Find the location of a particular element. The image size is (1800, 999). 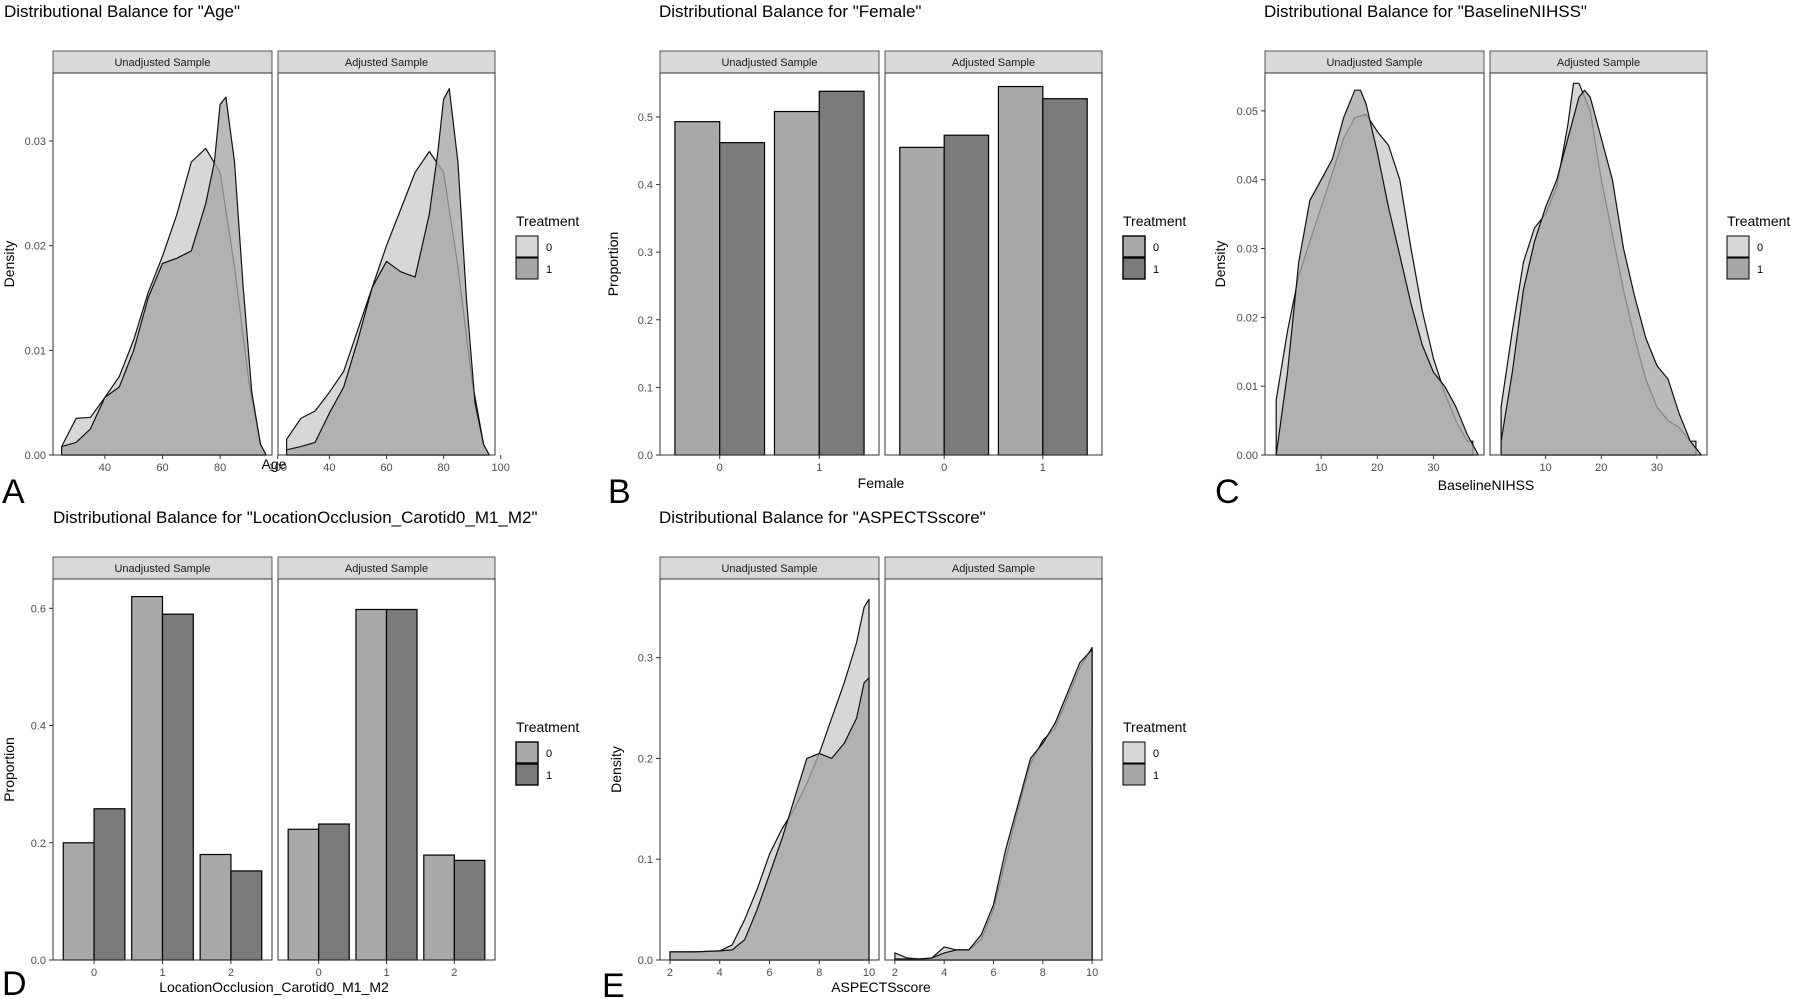

chart-title: Distributional Balance for "Age" is located at coordinates (122, 11).